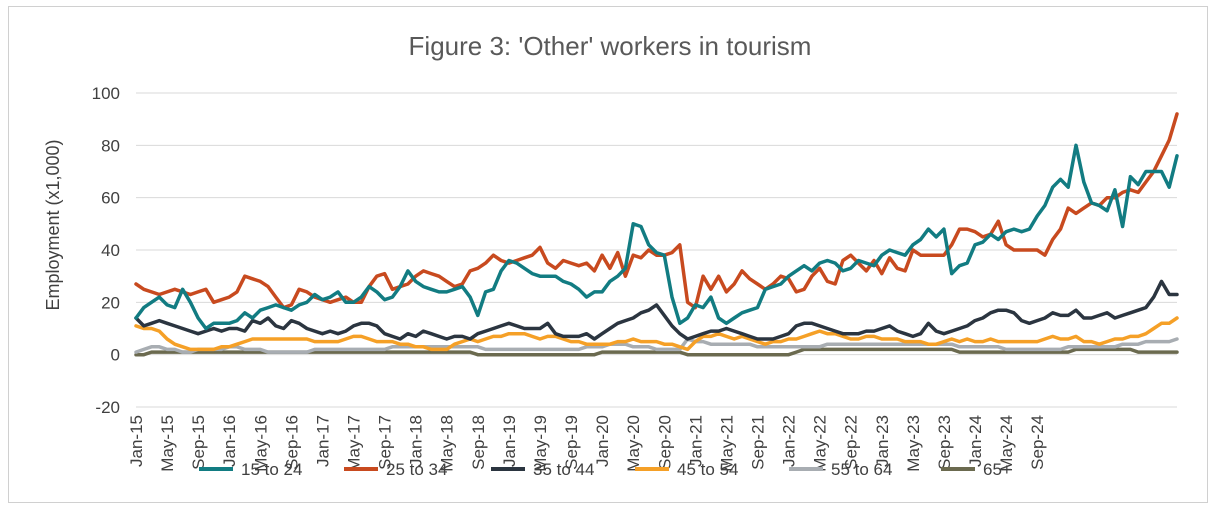  Describe the element at coordinates (610, 46) in the screenshot. I see `chart-title: Figure 3: 'Other' workers in tourism` at that location.